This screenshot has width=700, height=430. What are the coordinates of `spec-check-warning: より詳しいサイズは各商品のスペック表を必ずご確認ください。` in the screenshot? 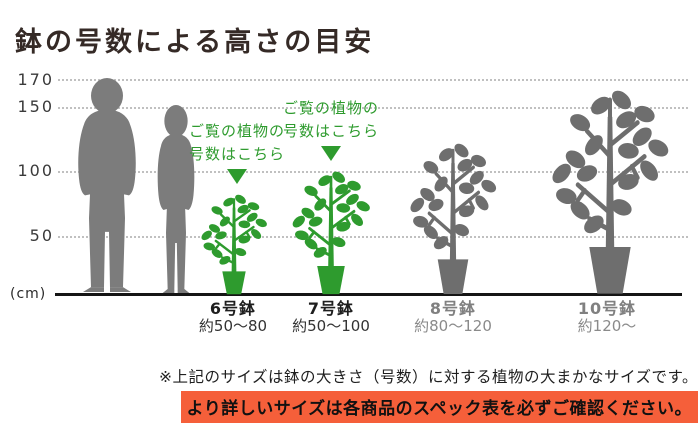 It's located at (439, 407).